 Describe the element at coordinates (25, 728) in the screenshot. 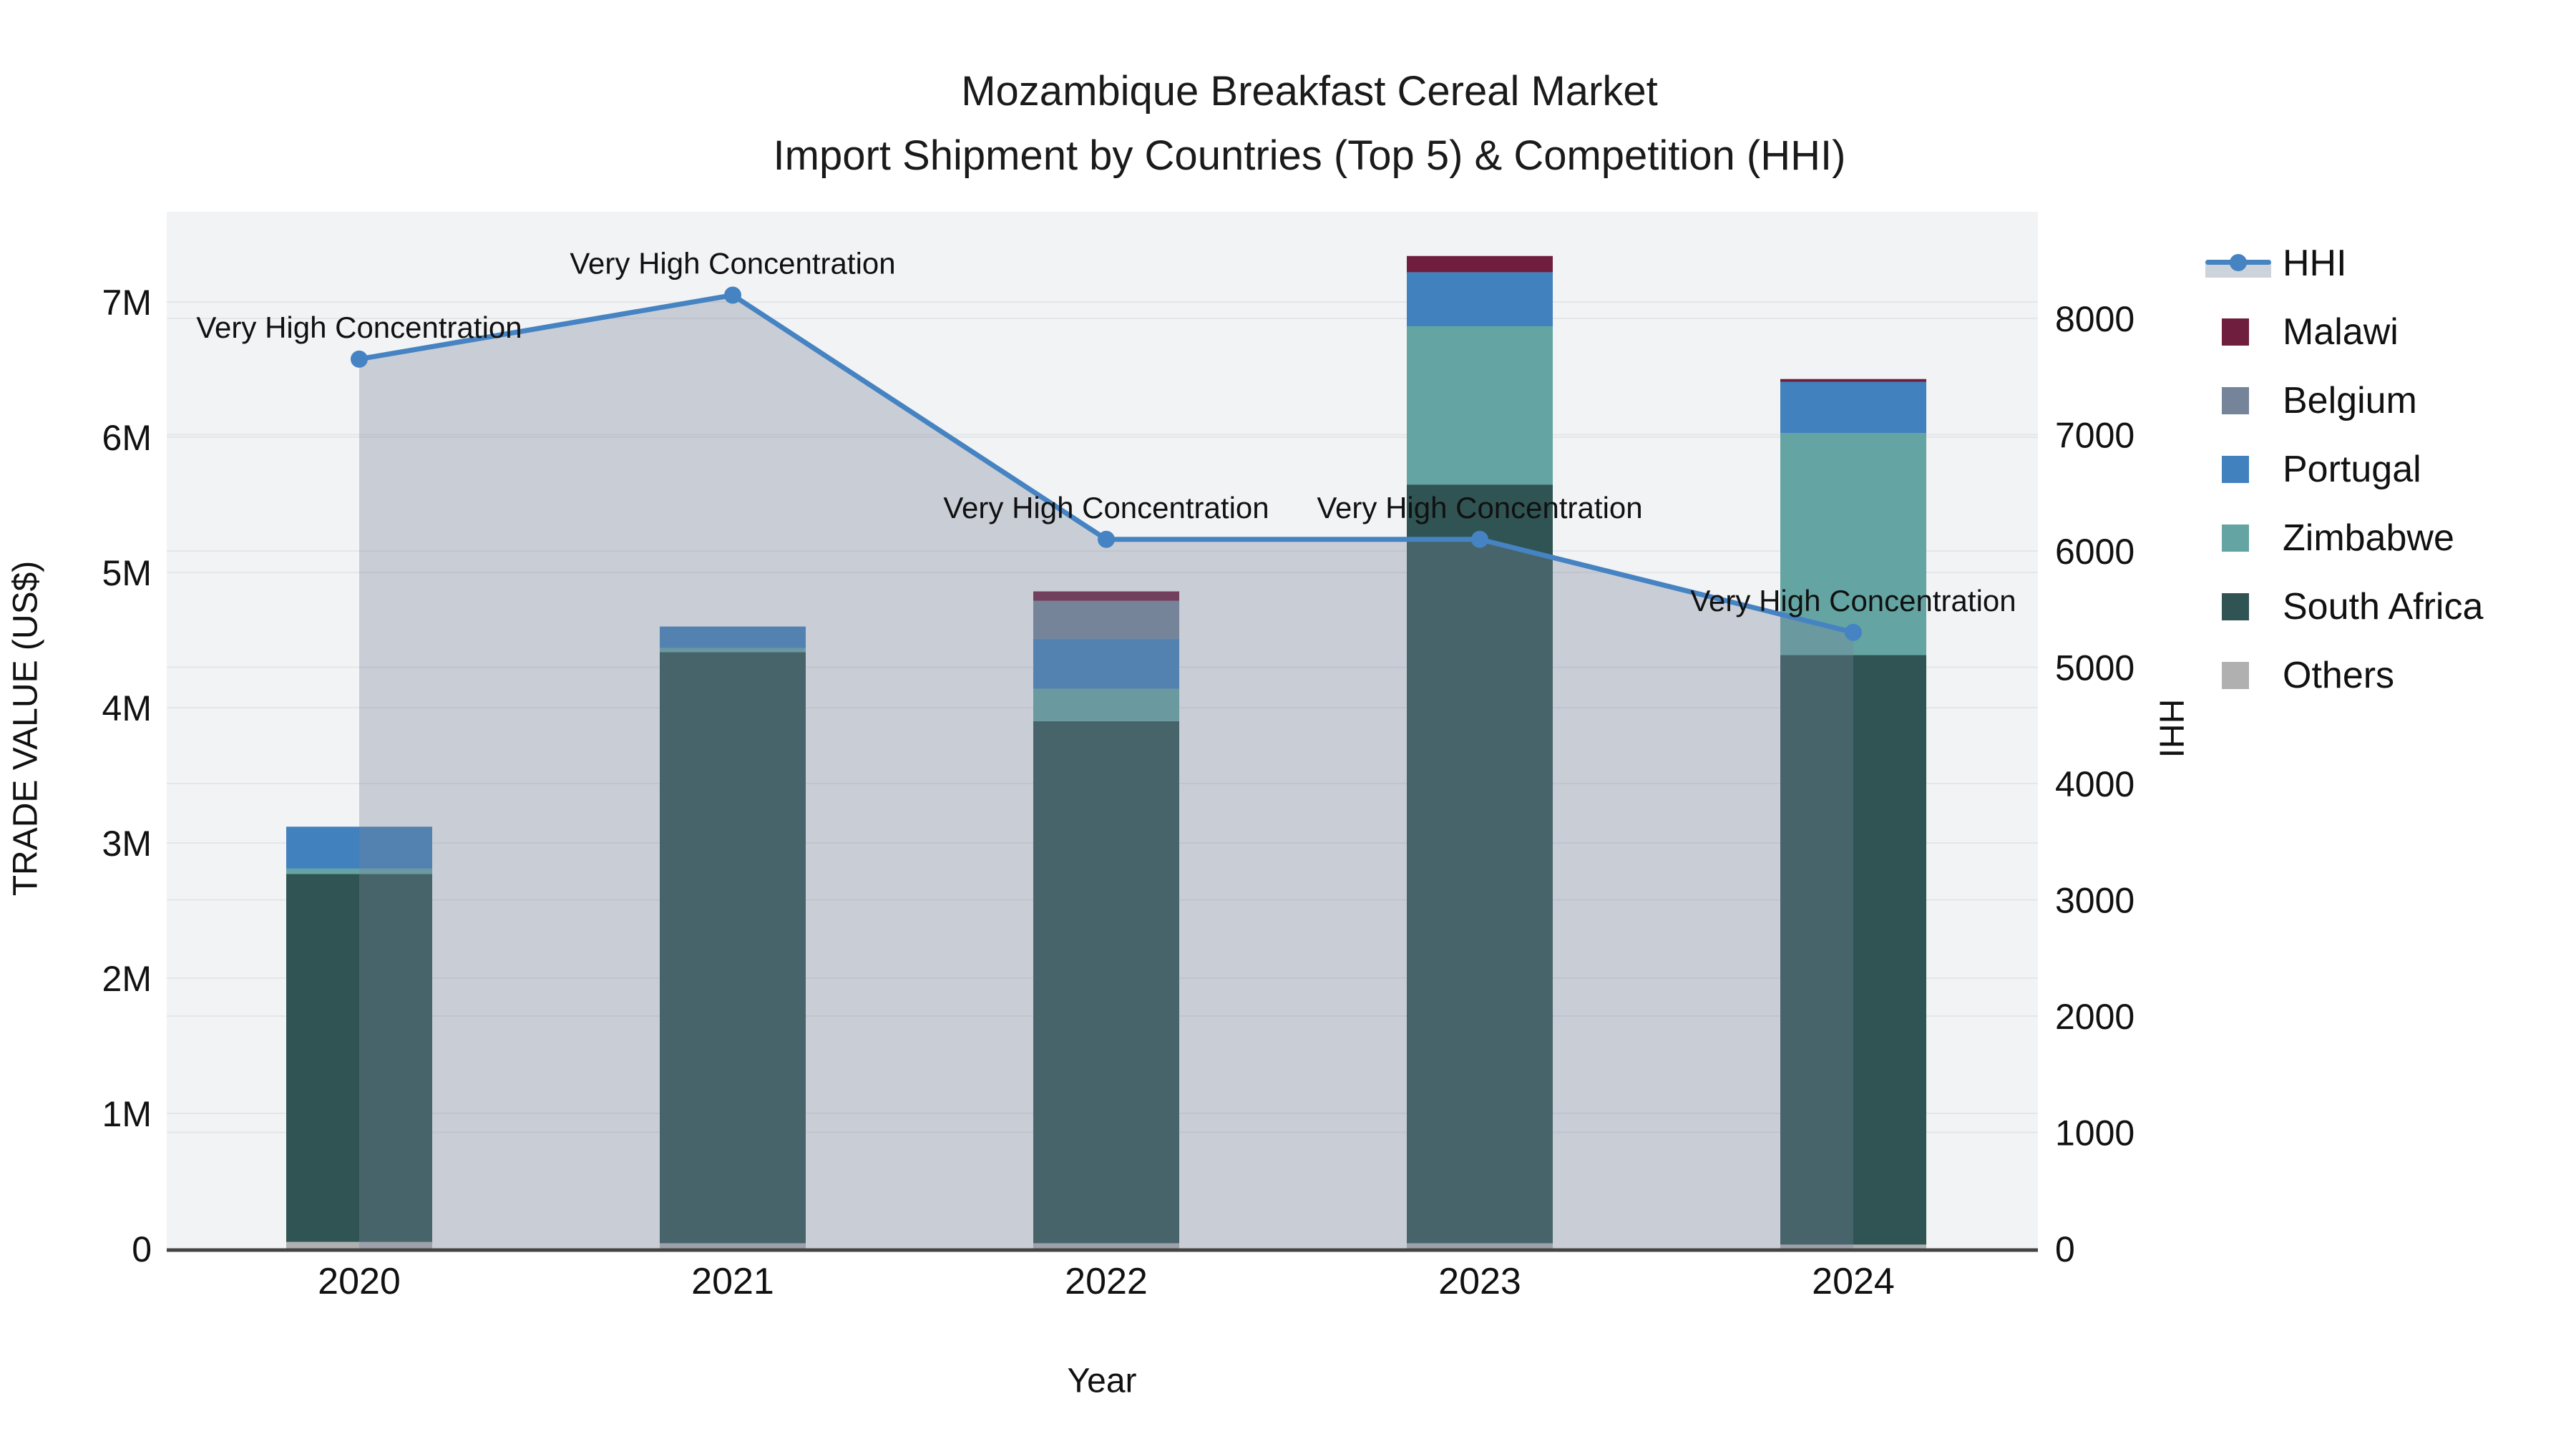

I see `y-axis-left-title: TRADE VALUE (US$)` at that location.